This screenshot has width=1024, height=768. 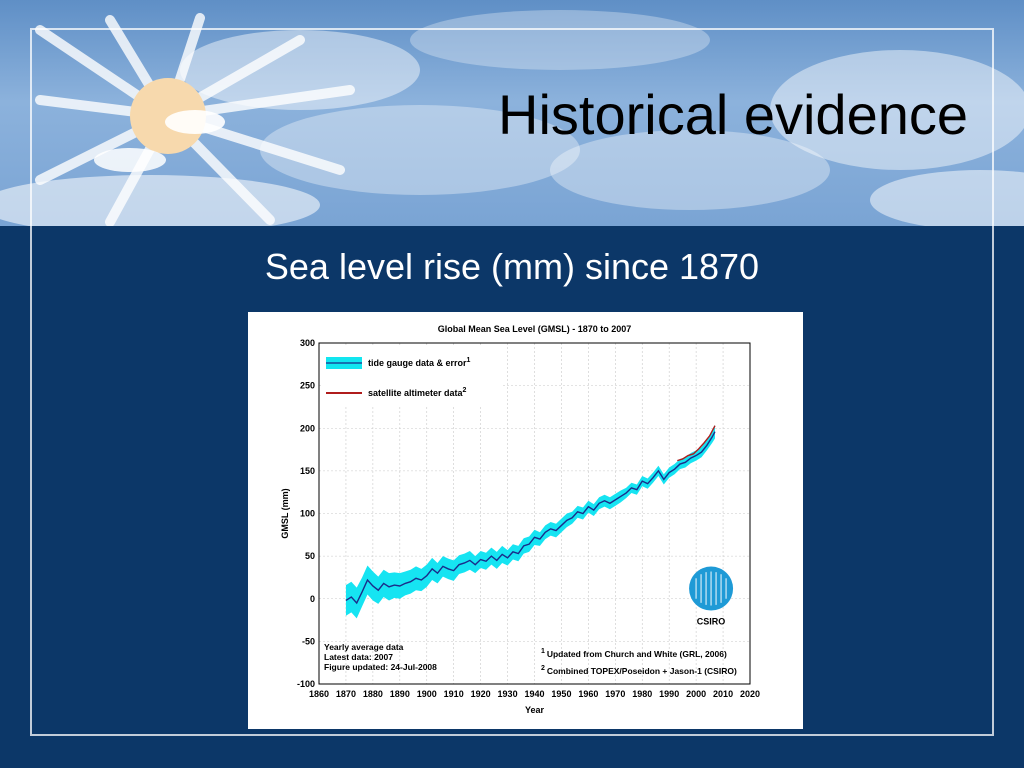 What do you see at coordinates (400, 694) in the screenshot?
I see `x-tick-label: 1890` at bounding box center [400, 694].